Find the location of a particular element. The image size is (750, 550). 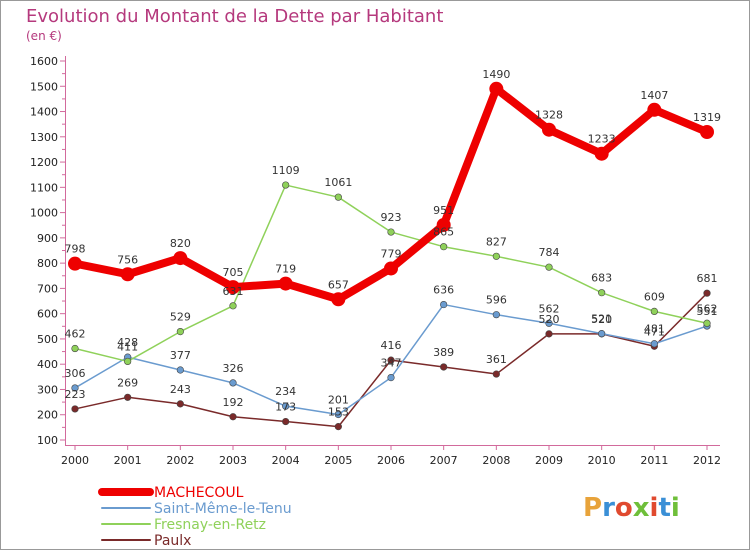

chart-subtitle: (en €) is located at coordinates (44, 36).